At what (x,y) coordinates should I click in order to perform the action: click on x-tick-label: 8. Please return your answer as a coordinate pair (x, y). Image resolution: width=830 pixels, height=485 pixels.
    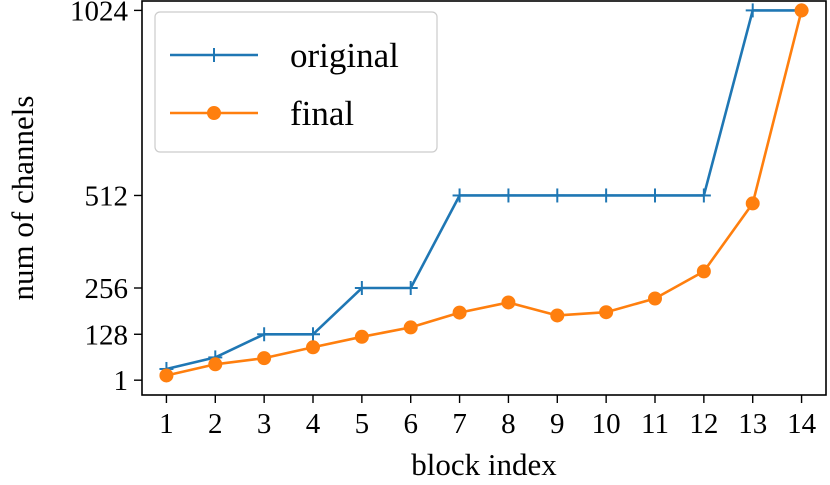
    Looking at the image, I should click on (508, 424).